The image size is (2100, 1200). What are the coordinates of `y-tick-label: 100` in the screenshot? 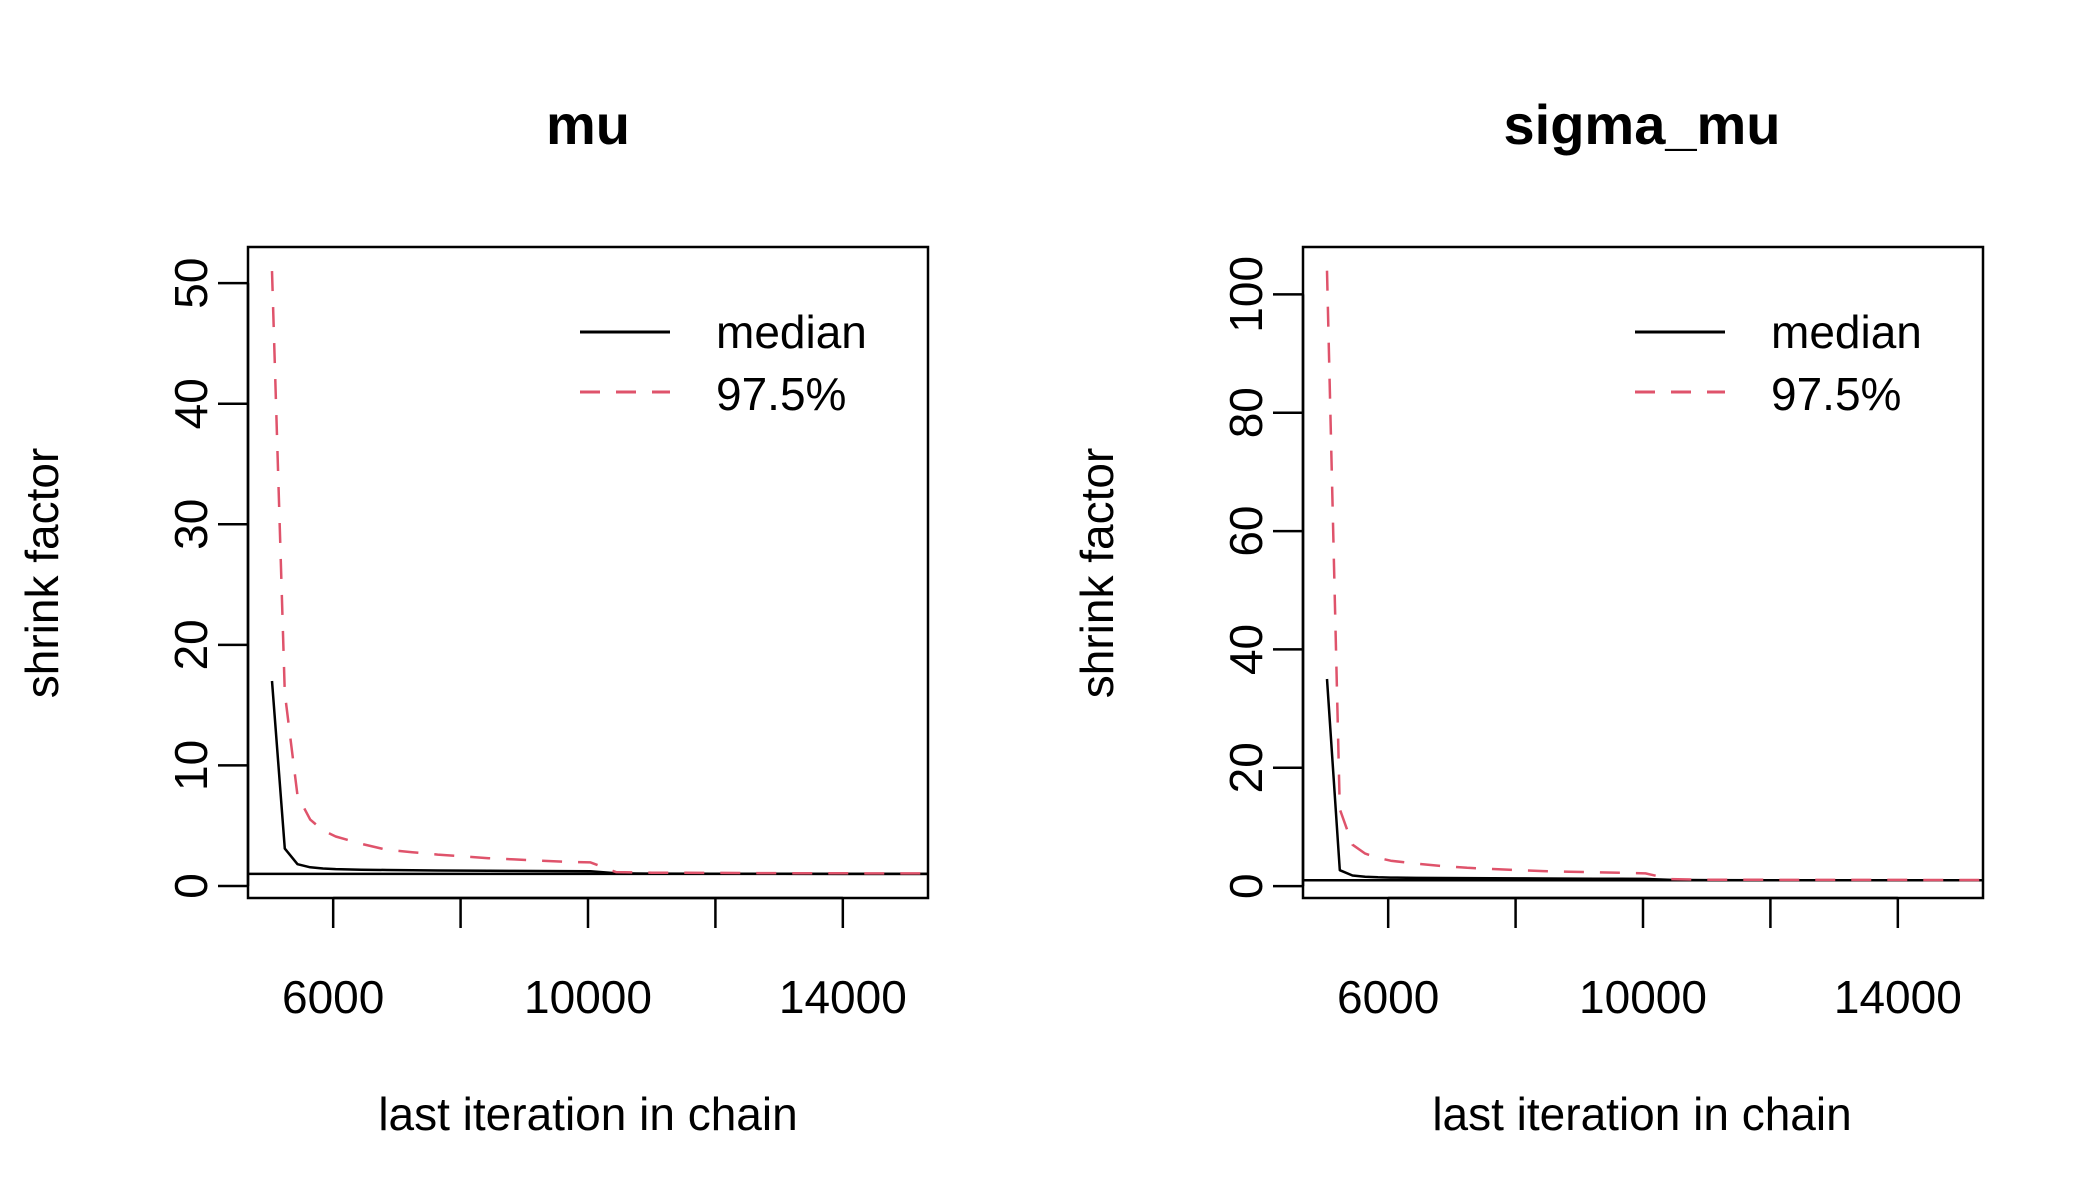 It's located at (1246, 294).